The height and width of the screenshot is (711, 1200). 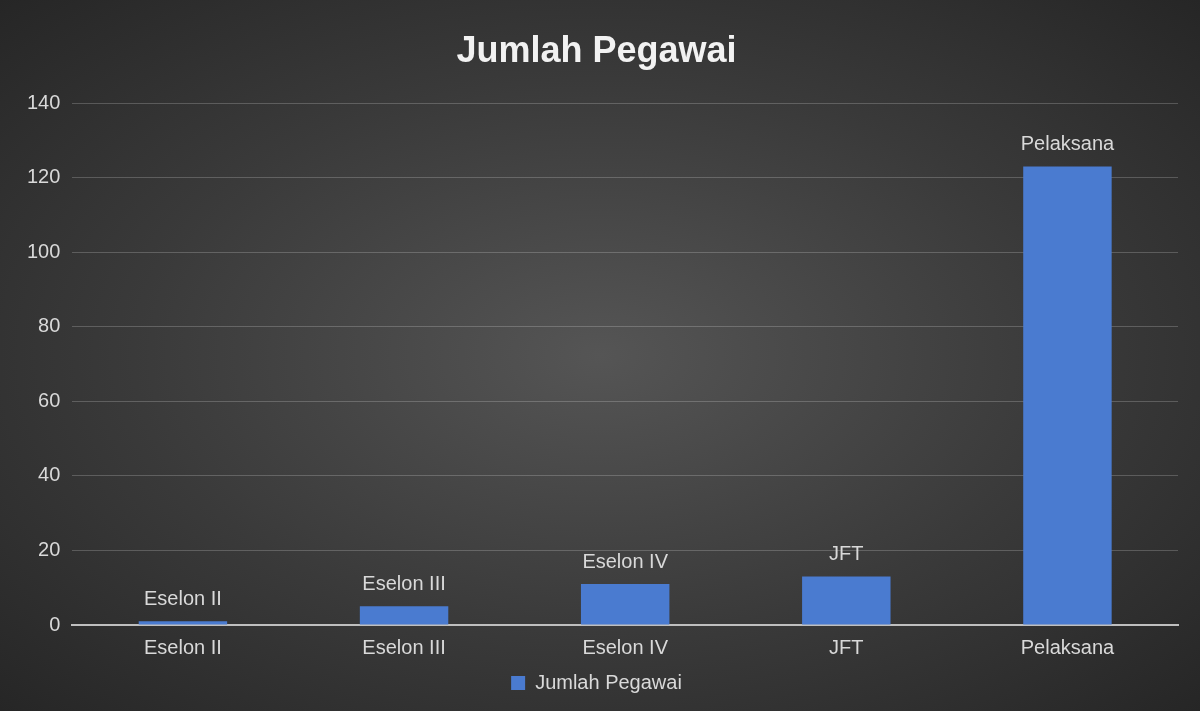 I want to click on x-tick-label: JFT, so click(x=846, y=646).